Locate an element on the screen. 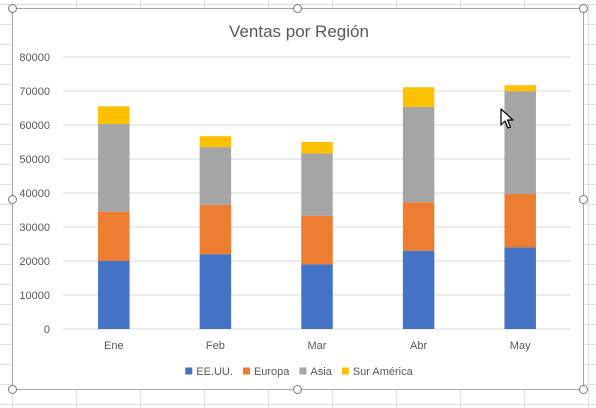 Image resolution: width=596 pixels, height=408 pixels. bar-abr-sur-am-rica is located at coordinates (418, 97).